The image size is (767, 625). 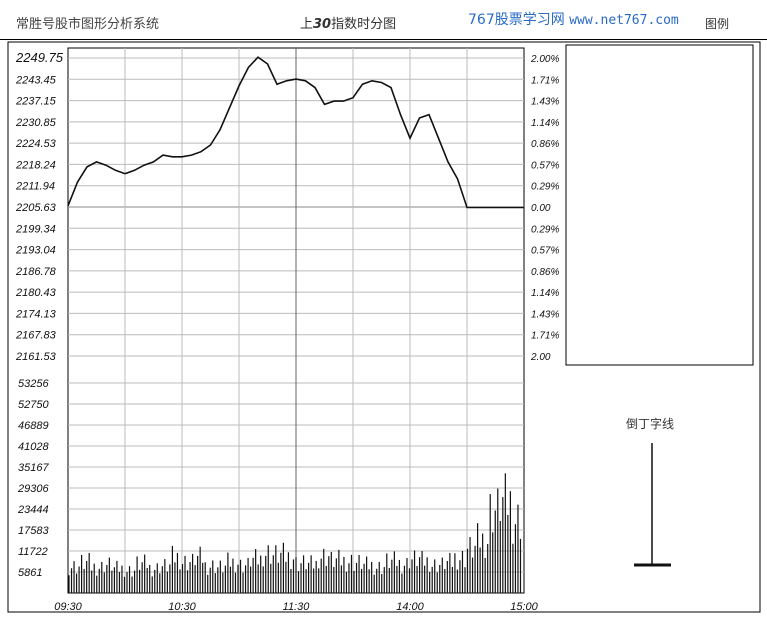 What do you see at coordinates (410, 607) in the screenshot?
I see `time-tick-label: 14:00` at bounding box center [410, 607].